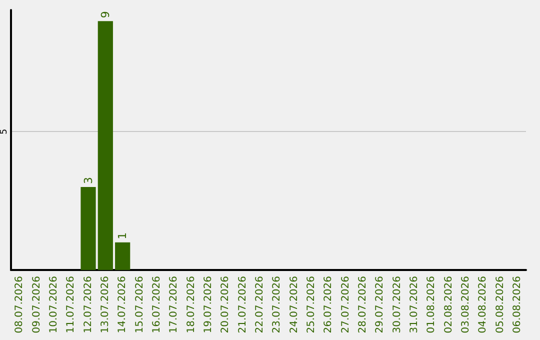  Describe the element at coordinates (20, 305) in the screenshot. I see `x-tick-label: 08.07.2026` at that location.